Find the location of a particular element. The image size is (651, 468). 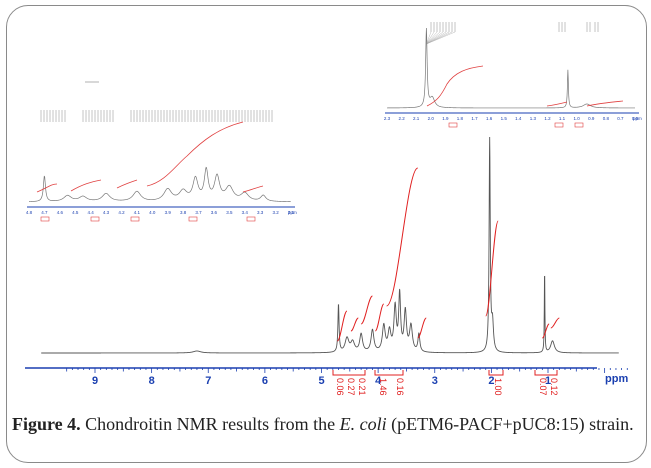

main-integral-curves is located at coordinates (448, 254).